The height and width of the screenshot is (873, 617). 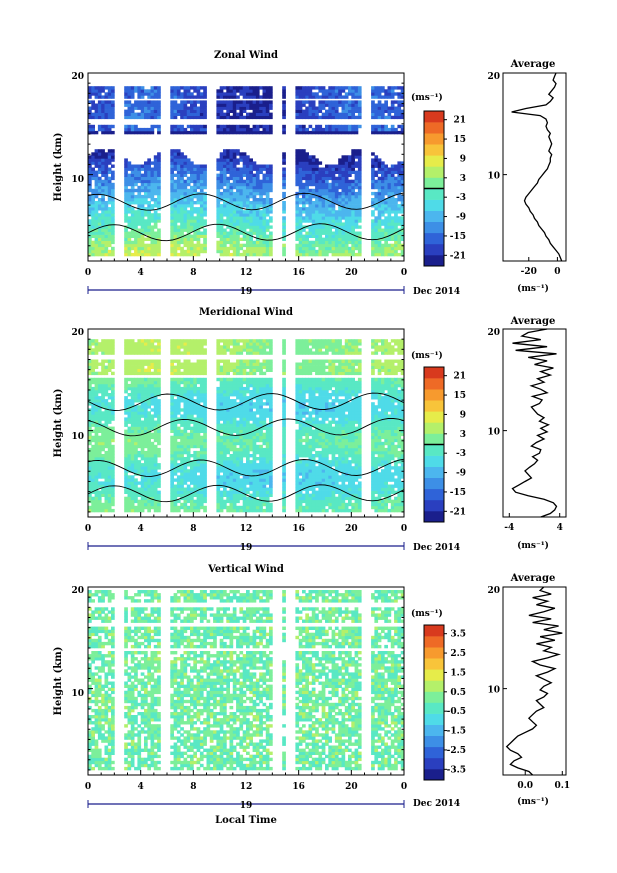 I want to click on zonal-average-title: Average, so click(x=533, y=64).